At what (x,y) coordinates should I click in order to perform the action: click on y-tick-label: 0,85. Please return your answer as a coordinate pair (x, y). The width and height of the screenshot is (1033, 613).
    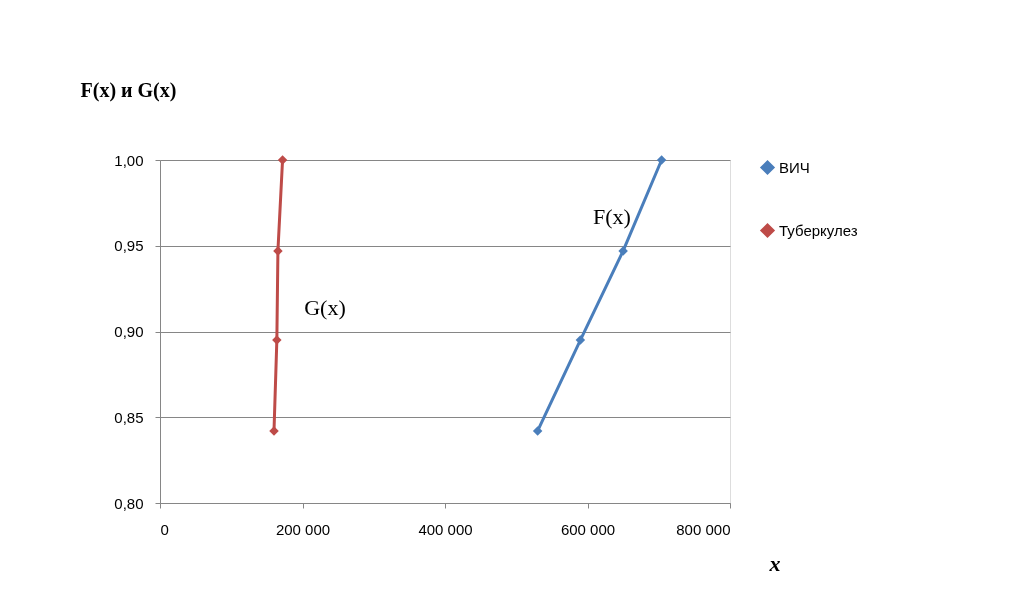
    Looking at the image, I should click on (129, 417).